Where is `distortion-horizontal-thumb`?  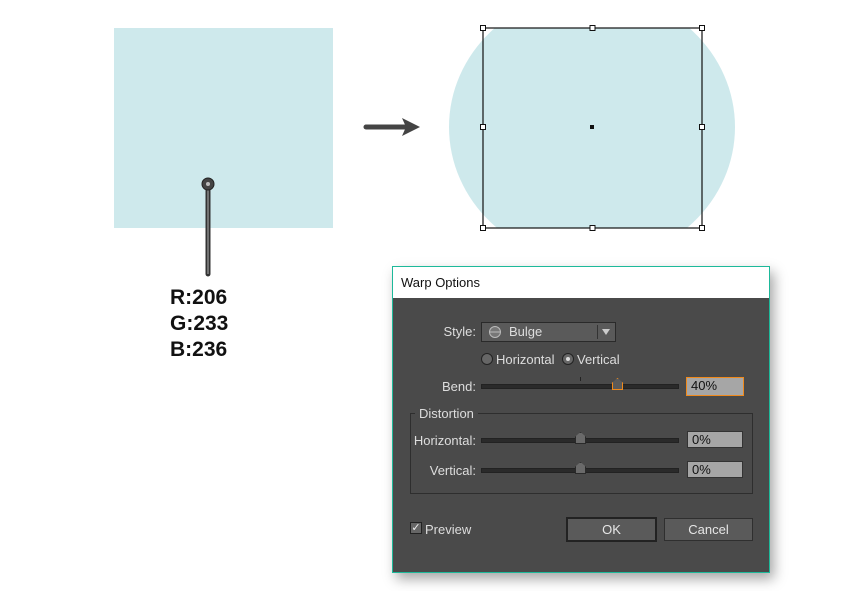 distortion-horizontal-thumb is located at coordinates (580, 438).